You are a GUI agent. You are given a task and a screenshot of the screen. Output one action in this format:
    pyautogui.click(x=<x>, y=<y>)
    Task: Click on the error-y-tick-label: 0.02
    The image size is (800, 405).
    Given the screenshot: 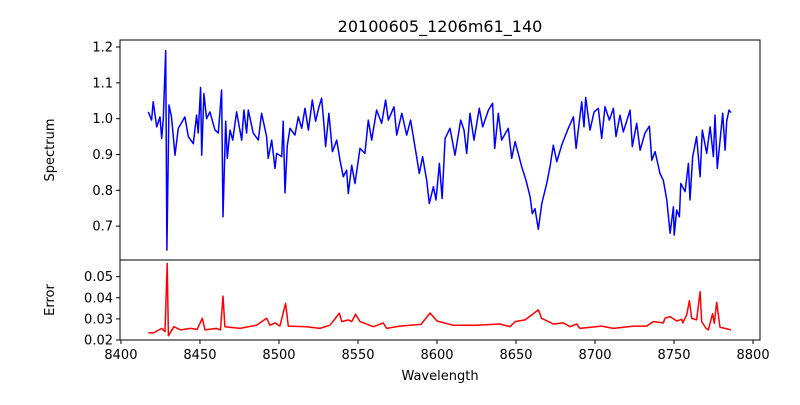 What is the action you would take?
    pyautogui.click(x=98, y=341)
    